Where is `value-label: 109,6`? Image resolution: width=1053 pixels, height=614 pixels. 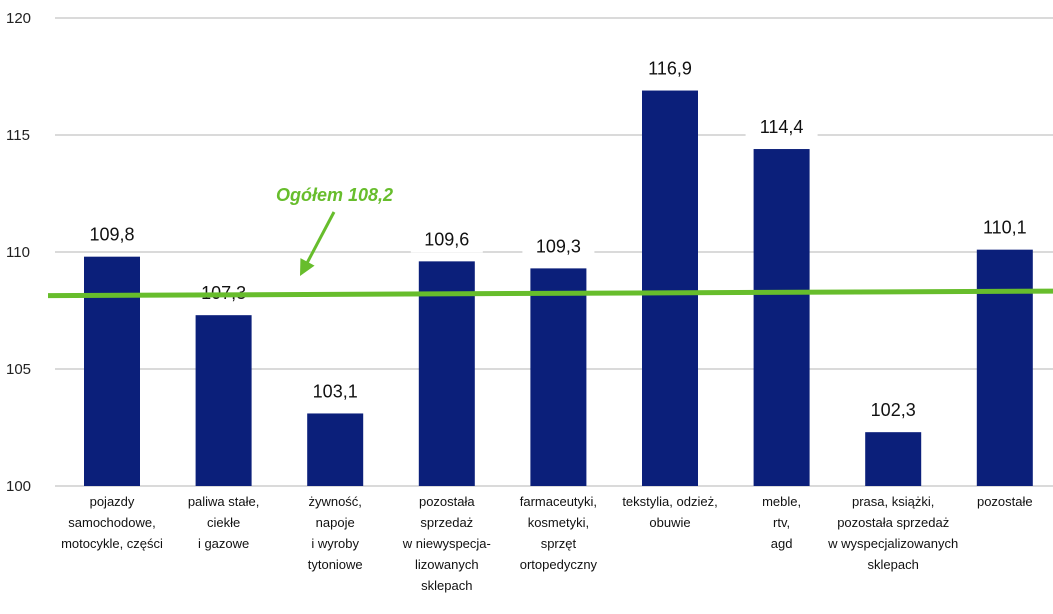 value-label: 109,6 is located at coordinates (446, 239).